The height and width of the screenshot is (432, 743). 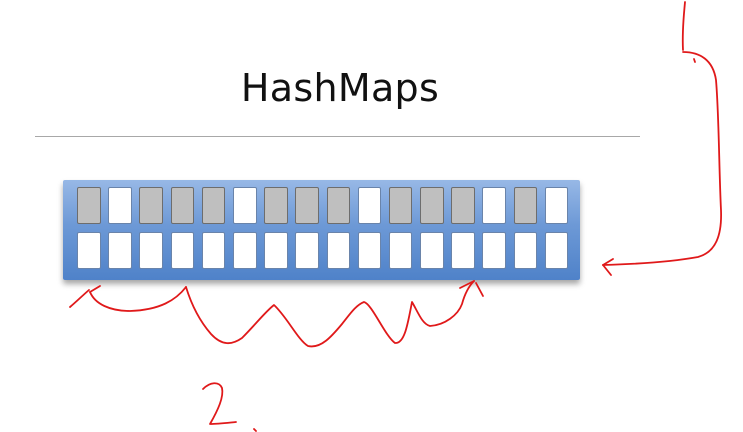 I want to click on slide-title: HashMaps, so click(x=340, y=88).